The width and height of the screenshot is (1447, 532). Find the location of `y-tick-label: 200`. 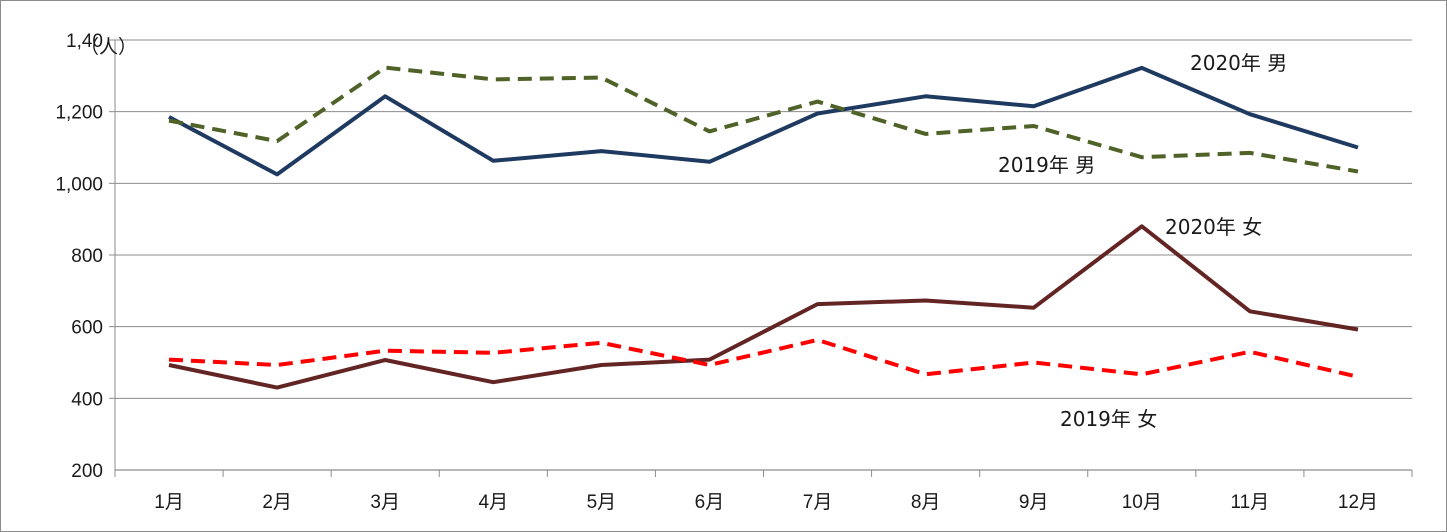

y-tick-label: 200 is located at coordinates (87, 471).